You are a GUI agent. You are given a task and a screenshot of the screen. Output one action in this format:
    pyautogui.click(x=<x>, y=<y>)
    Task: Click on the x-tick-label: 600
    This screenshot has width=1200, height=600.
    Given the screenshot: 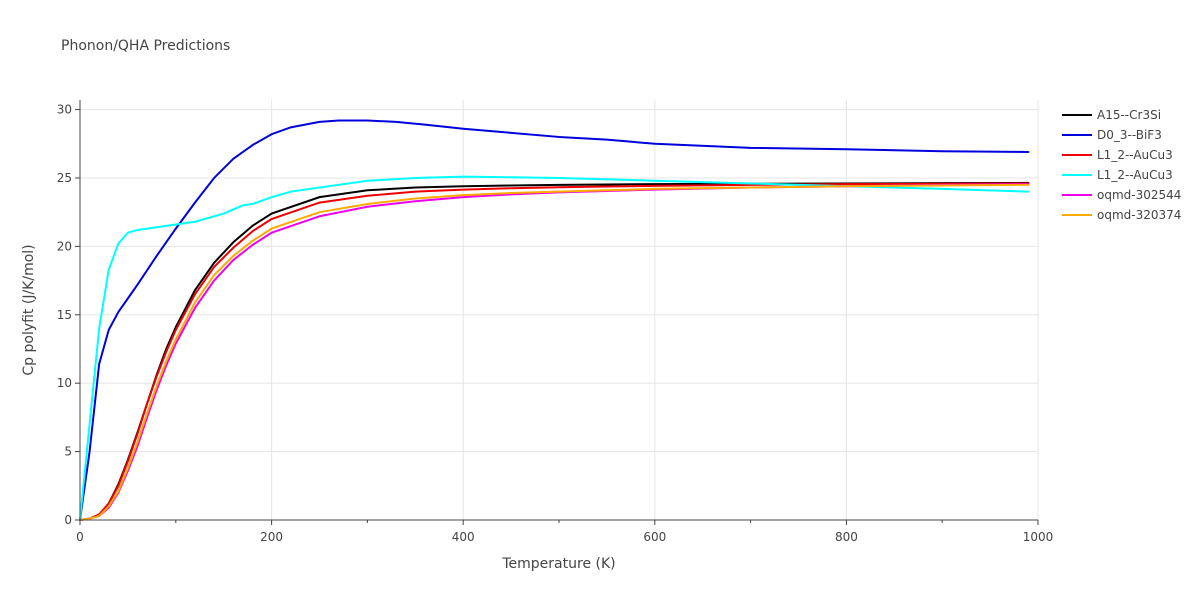 What is the action you would take?
    pyautogui.click(x=654, y=537)
    